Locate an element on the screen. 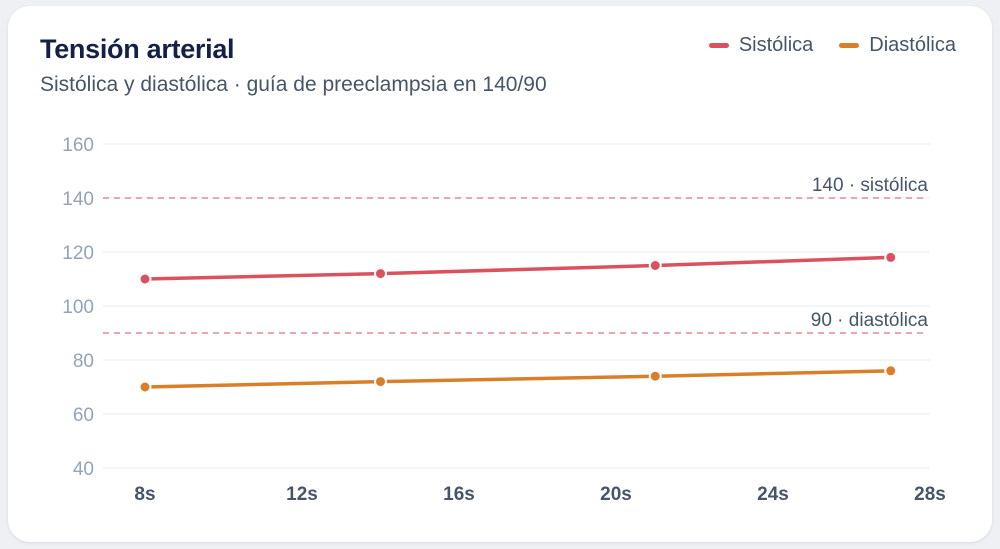 The image size is (1000, 549). legend-item-systolic: Sistólica is located at coordinates (761, 45).